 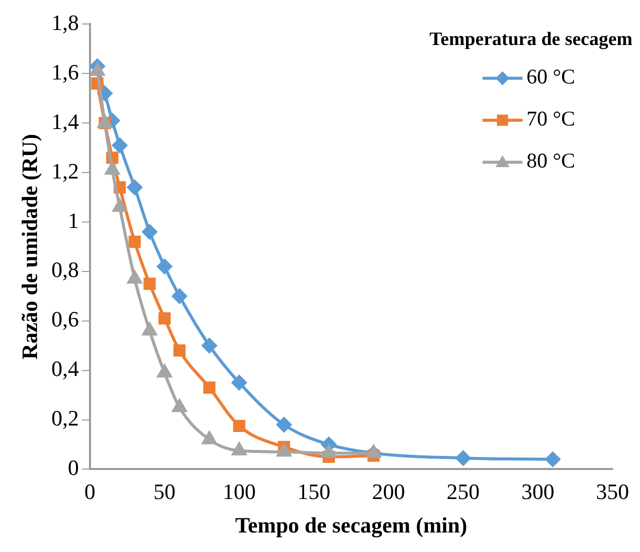 What do you see at coordinates (65, 121) in the screenshot?
I see `y-tick-label: 1,4` at bounding box center [65, 121].